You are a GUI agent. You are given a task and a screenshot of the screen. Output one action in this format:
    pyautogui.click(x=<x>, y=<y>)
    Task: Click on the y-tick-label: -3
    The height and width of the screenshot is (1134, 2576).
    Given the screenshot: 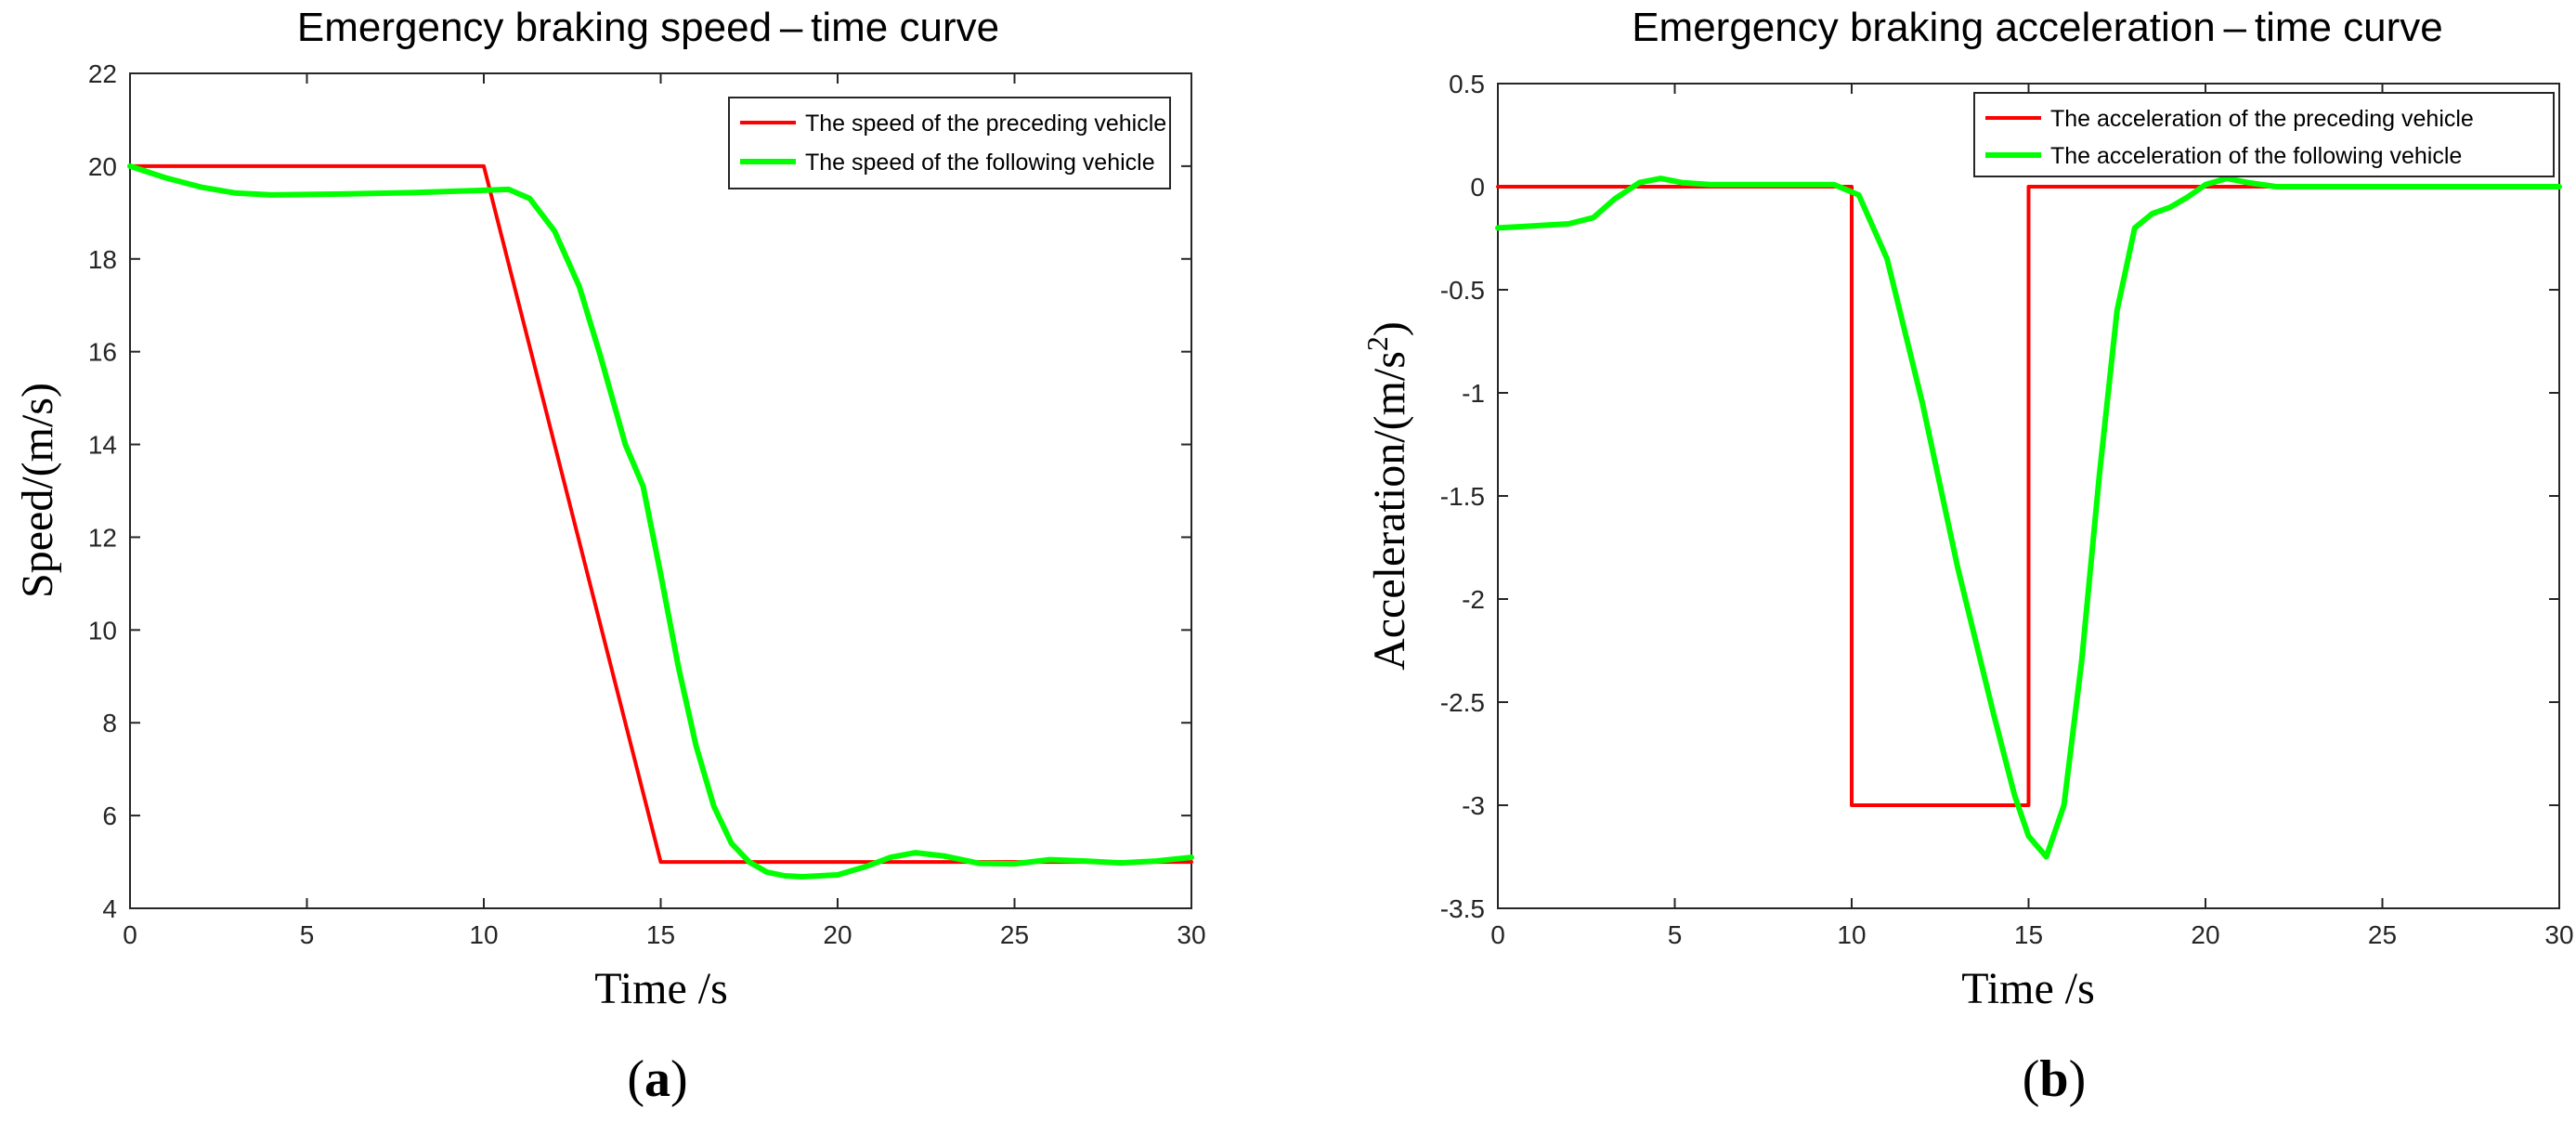 What is the action you would take?
    pyautogui.click(x=1473, y=805)
    